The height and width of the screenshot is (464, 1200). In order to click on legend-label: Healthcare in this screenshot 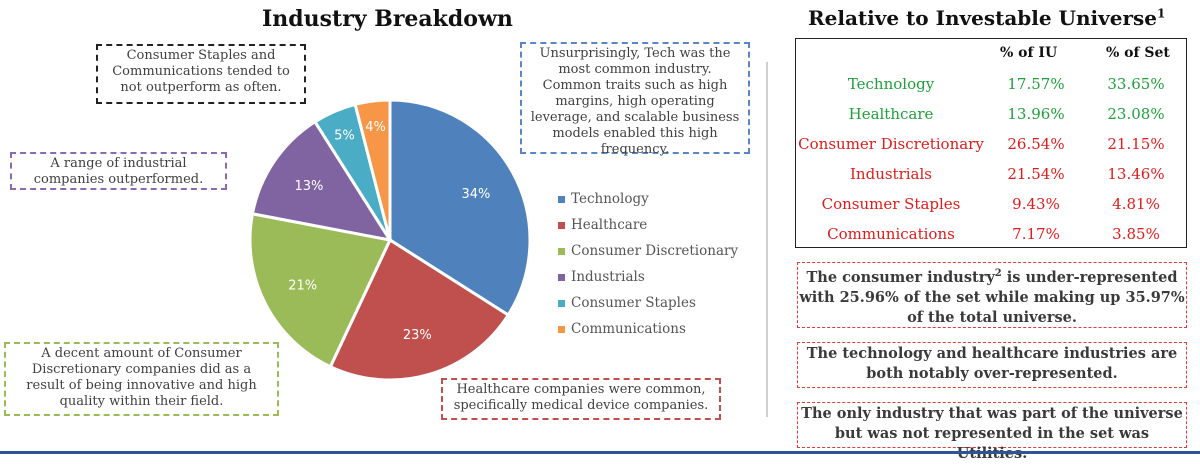, I will do `click(609, 225)`.